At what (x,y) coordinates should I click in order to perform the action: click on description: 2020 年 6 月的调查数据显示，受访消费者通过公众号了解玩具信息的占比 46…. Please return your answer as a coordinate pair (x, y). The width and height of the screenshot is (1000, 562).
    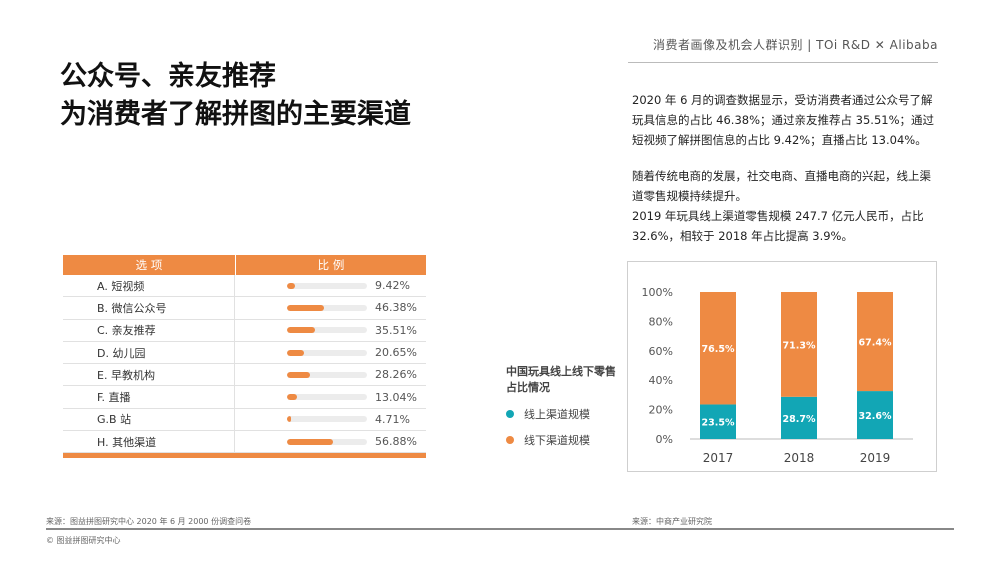
    Looking at the image, I should click on (787, 168).